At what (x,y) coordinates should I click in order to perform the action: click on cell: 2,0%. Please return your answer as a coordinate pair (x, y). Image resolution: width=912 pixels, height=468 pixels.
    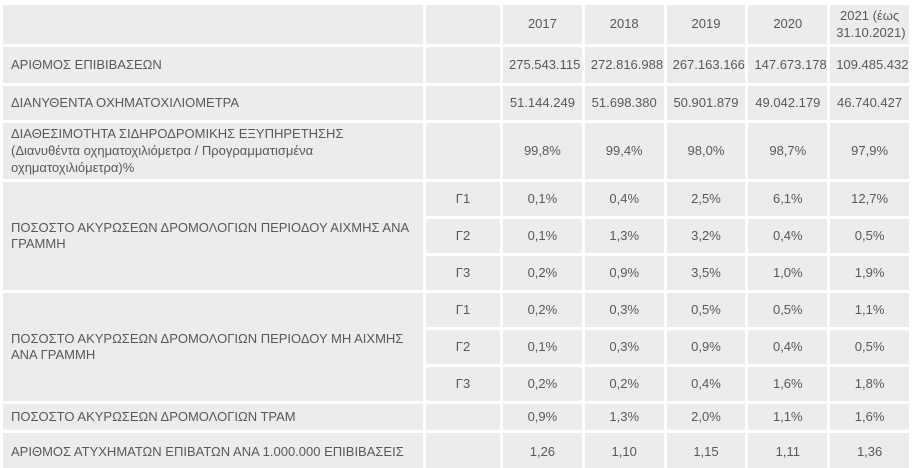
    Looking at the image, I should click on (706, 417).